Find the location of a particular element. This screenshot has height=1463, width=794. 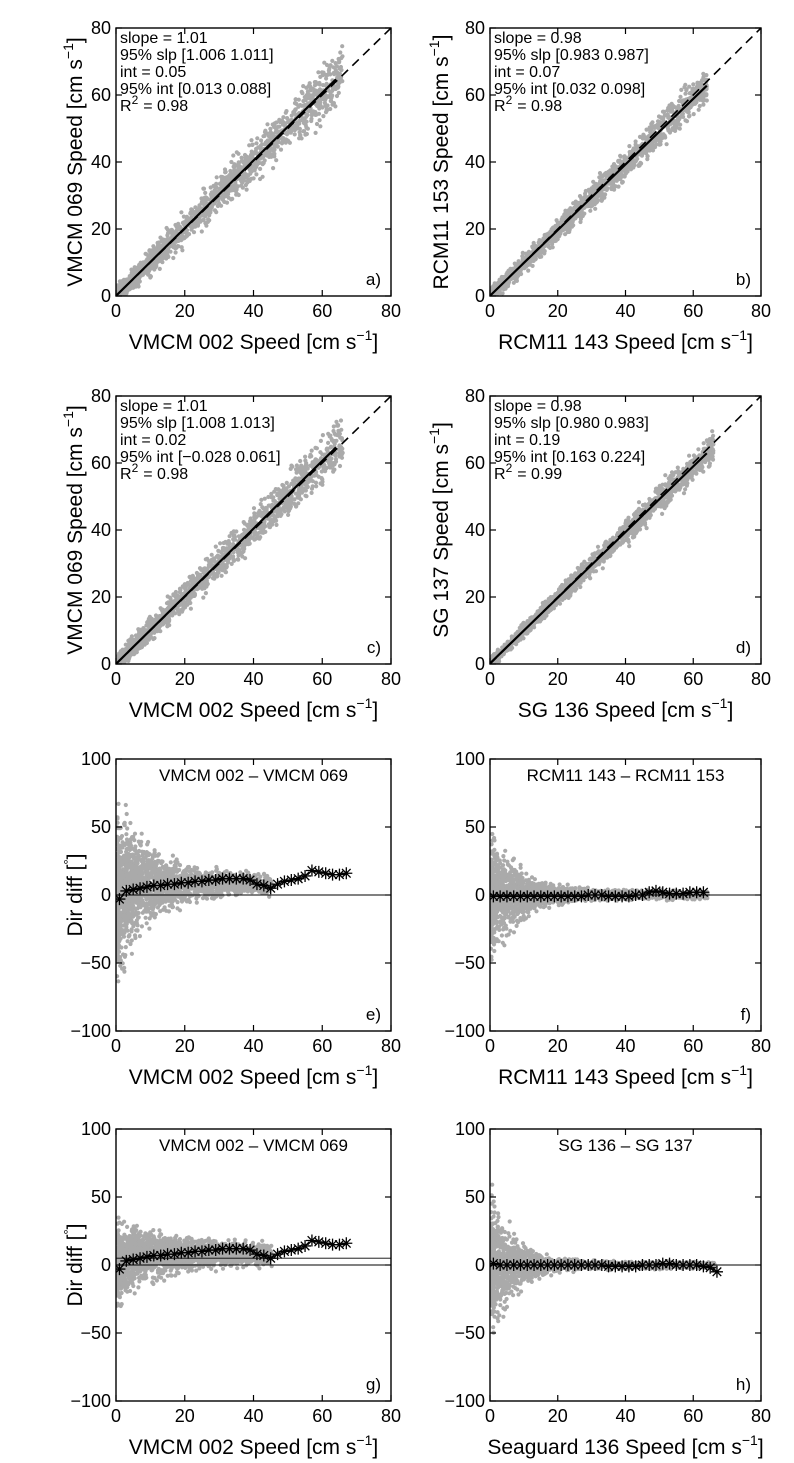

y-axis-label-text: RCM11 153 Speed [cm s is located at coordinates (441, 172).